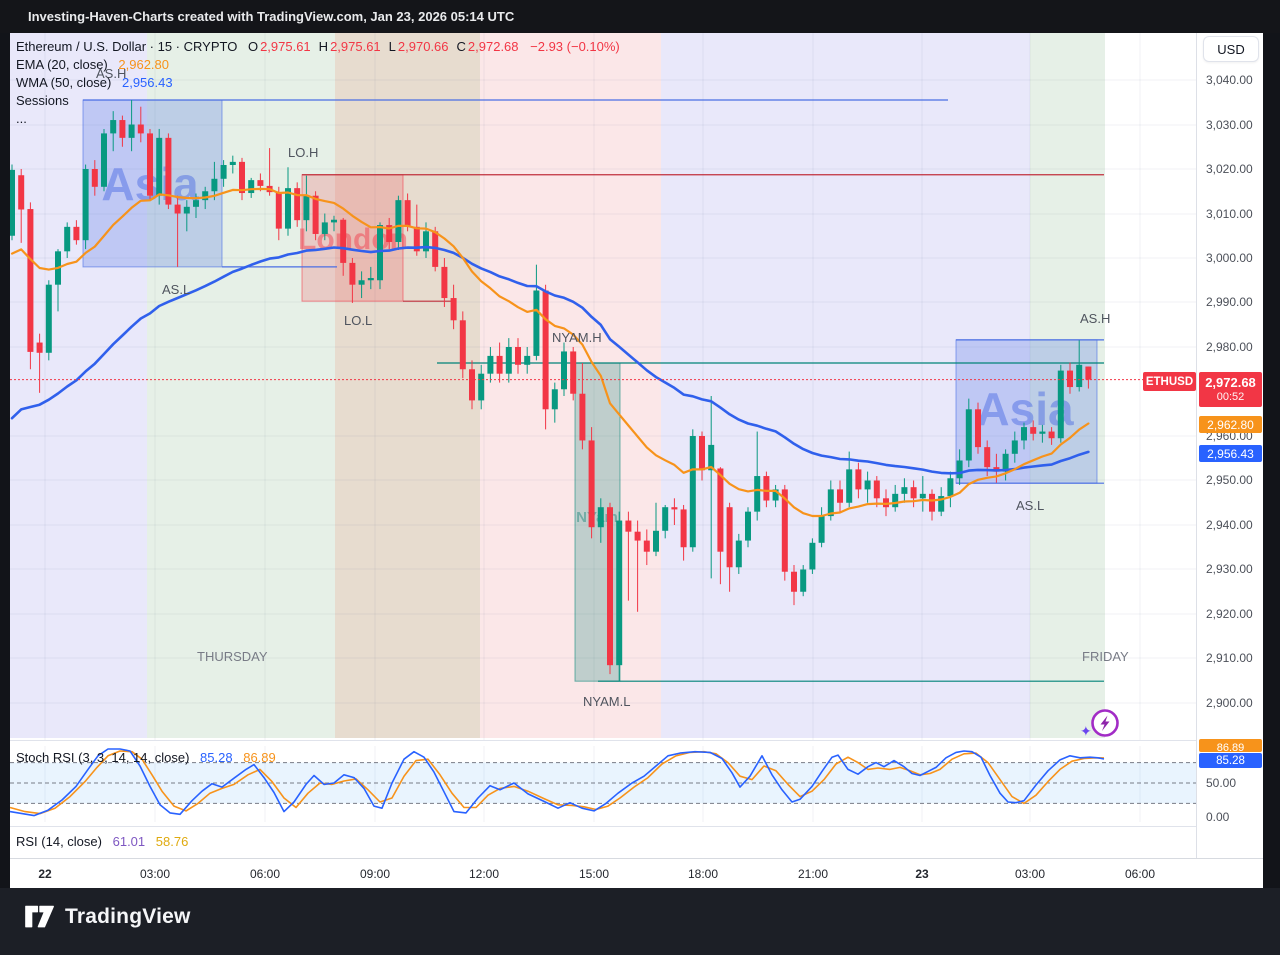 The width and height of the screenshot is (1280, 955). I want to click on stoch-d-line, so click(557, 782).